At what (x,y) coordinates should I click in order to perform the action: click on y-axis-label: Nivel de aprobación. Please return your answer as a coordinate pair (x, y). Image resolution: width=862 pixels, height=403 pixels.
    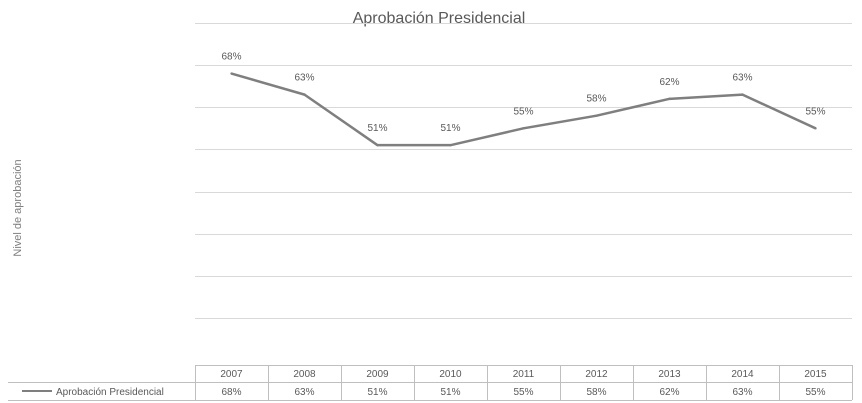
    Looking at the image, I should click on (18, 207).